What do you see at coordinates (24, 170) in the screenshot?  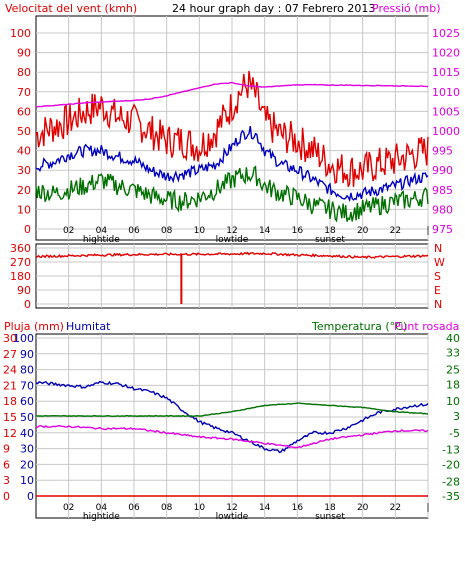 I see `wind-tick-label: 30` at bounding box center [24, 170].